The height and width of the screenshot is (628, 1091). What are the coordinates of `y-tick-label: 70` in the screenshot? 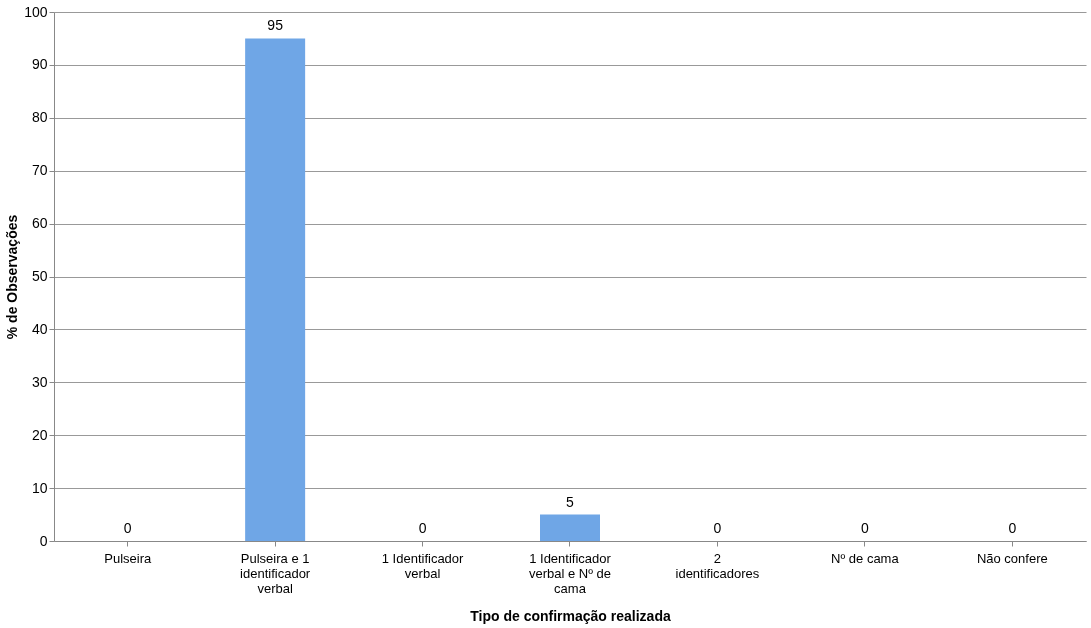 It's located at (39, 170).